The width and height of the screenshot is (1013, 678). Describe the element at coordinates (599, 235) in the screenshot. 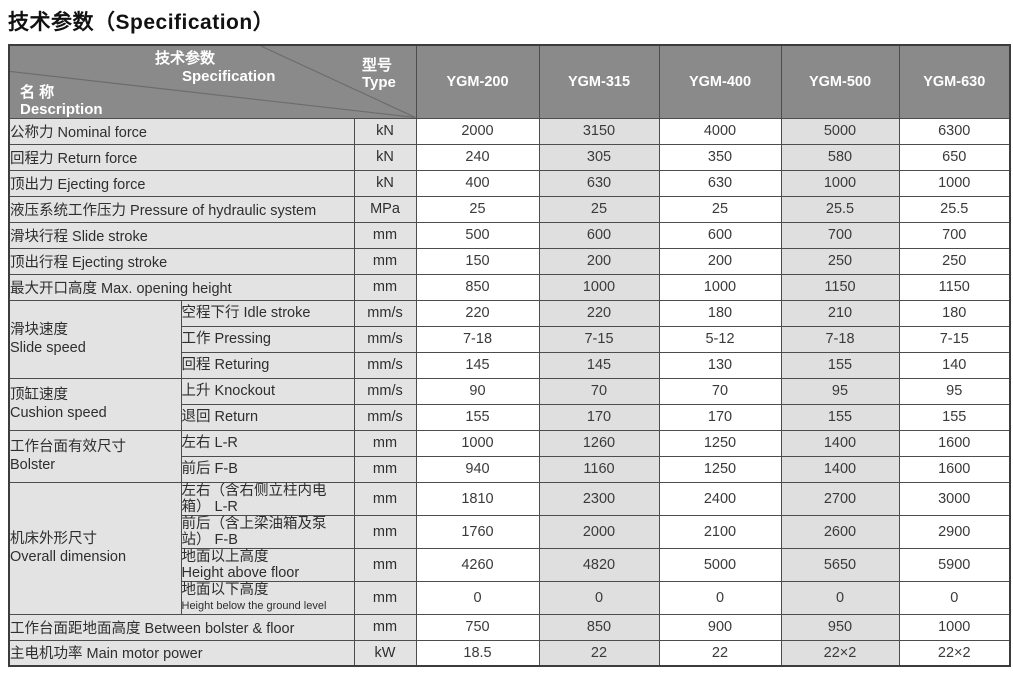

I see `value-cell: 600` at that location.